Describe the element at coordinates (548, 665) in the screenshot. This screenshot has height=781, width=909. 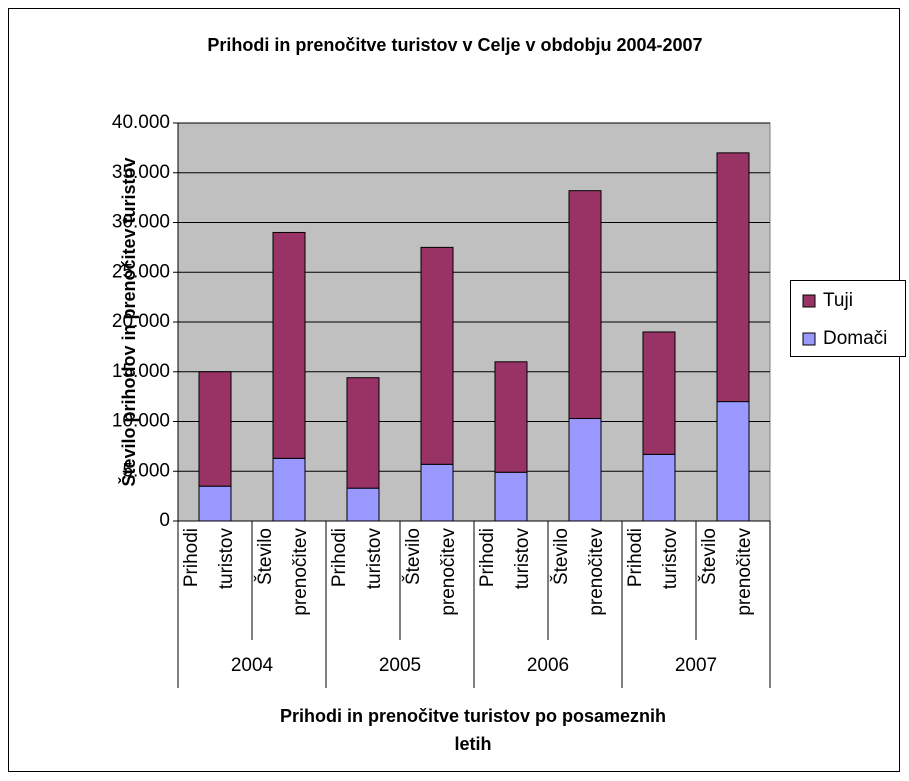
I see `x-group-label: 2006` at that location.